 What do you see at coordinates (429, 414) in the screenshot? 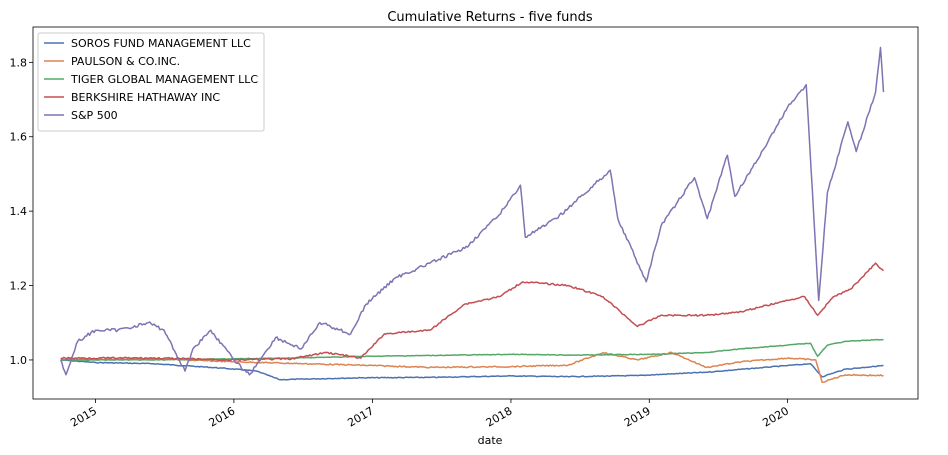
I see `x-axis: 2015 2016 2017 2018 2019 2020` at bounding box center [429, 414].